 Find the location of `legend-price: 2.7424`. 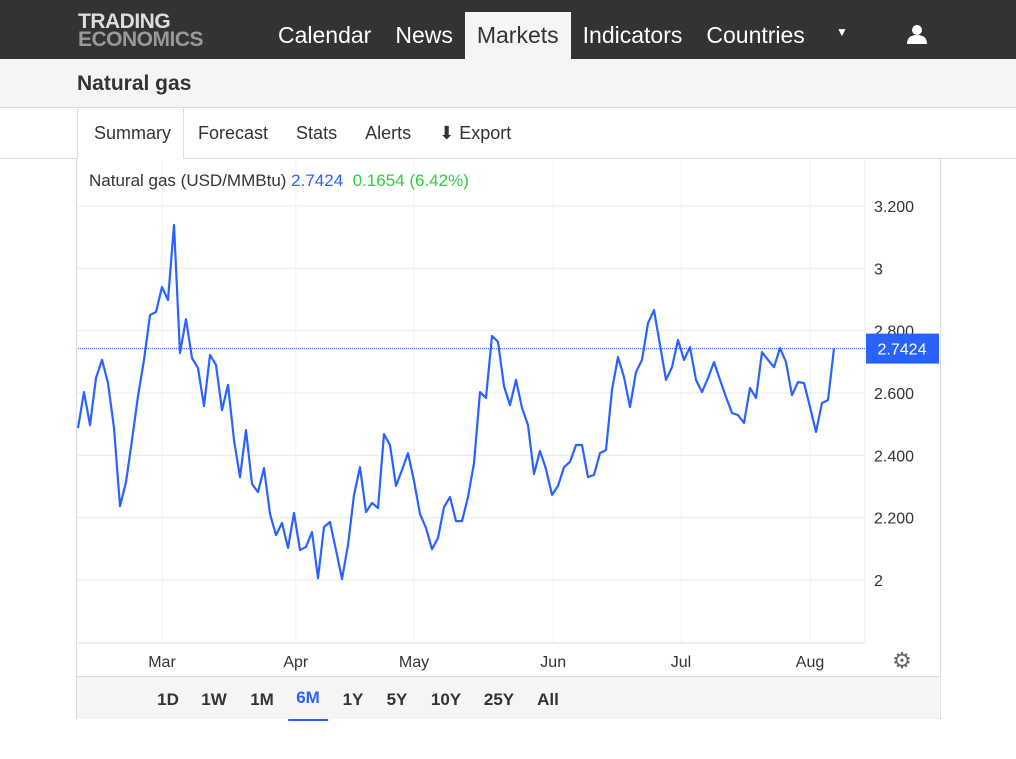

legend-price: 2.7424 is located at coordinates (317, 180).